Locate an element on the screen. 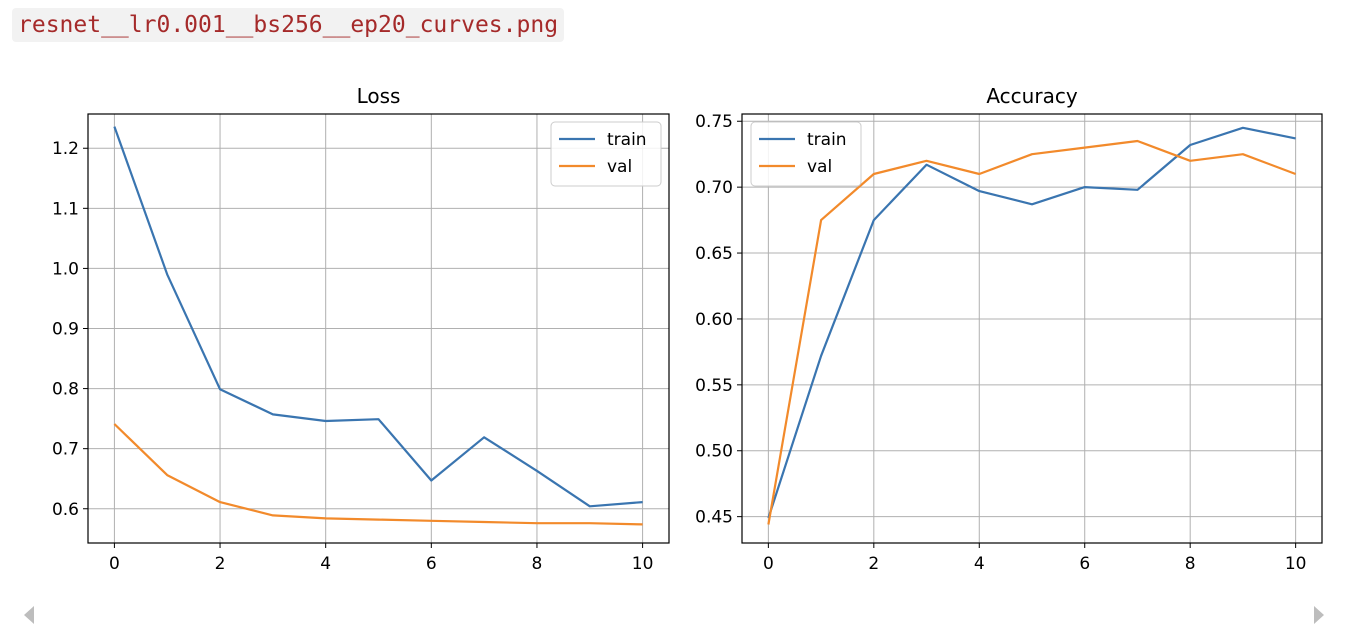 The image size is (1348, 624). y-tick-label: 0.60 is located at coordinates (714, 320).